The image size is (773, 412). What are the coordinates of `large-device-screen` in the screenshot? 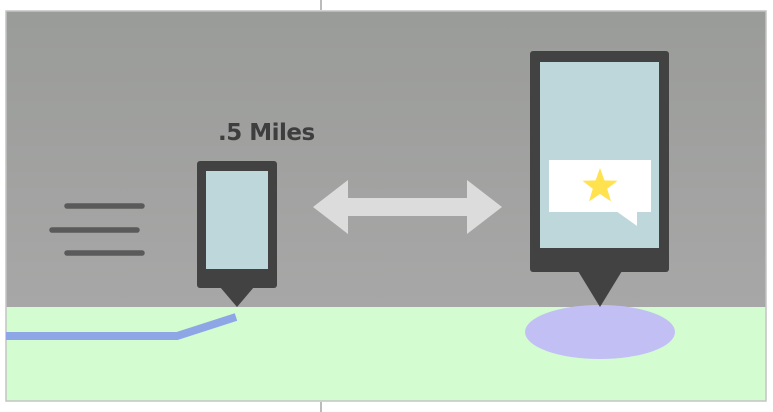 It's located at (599, 155).